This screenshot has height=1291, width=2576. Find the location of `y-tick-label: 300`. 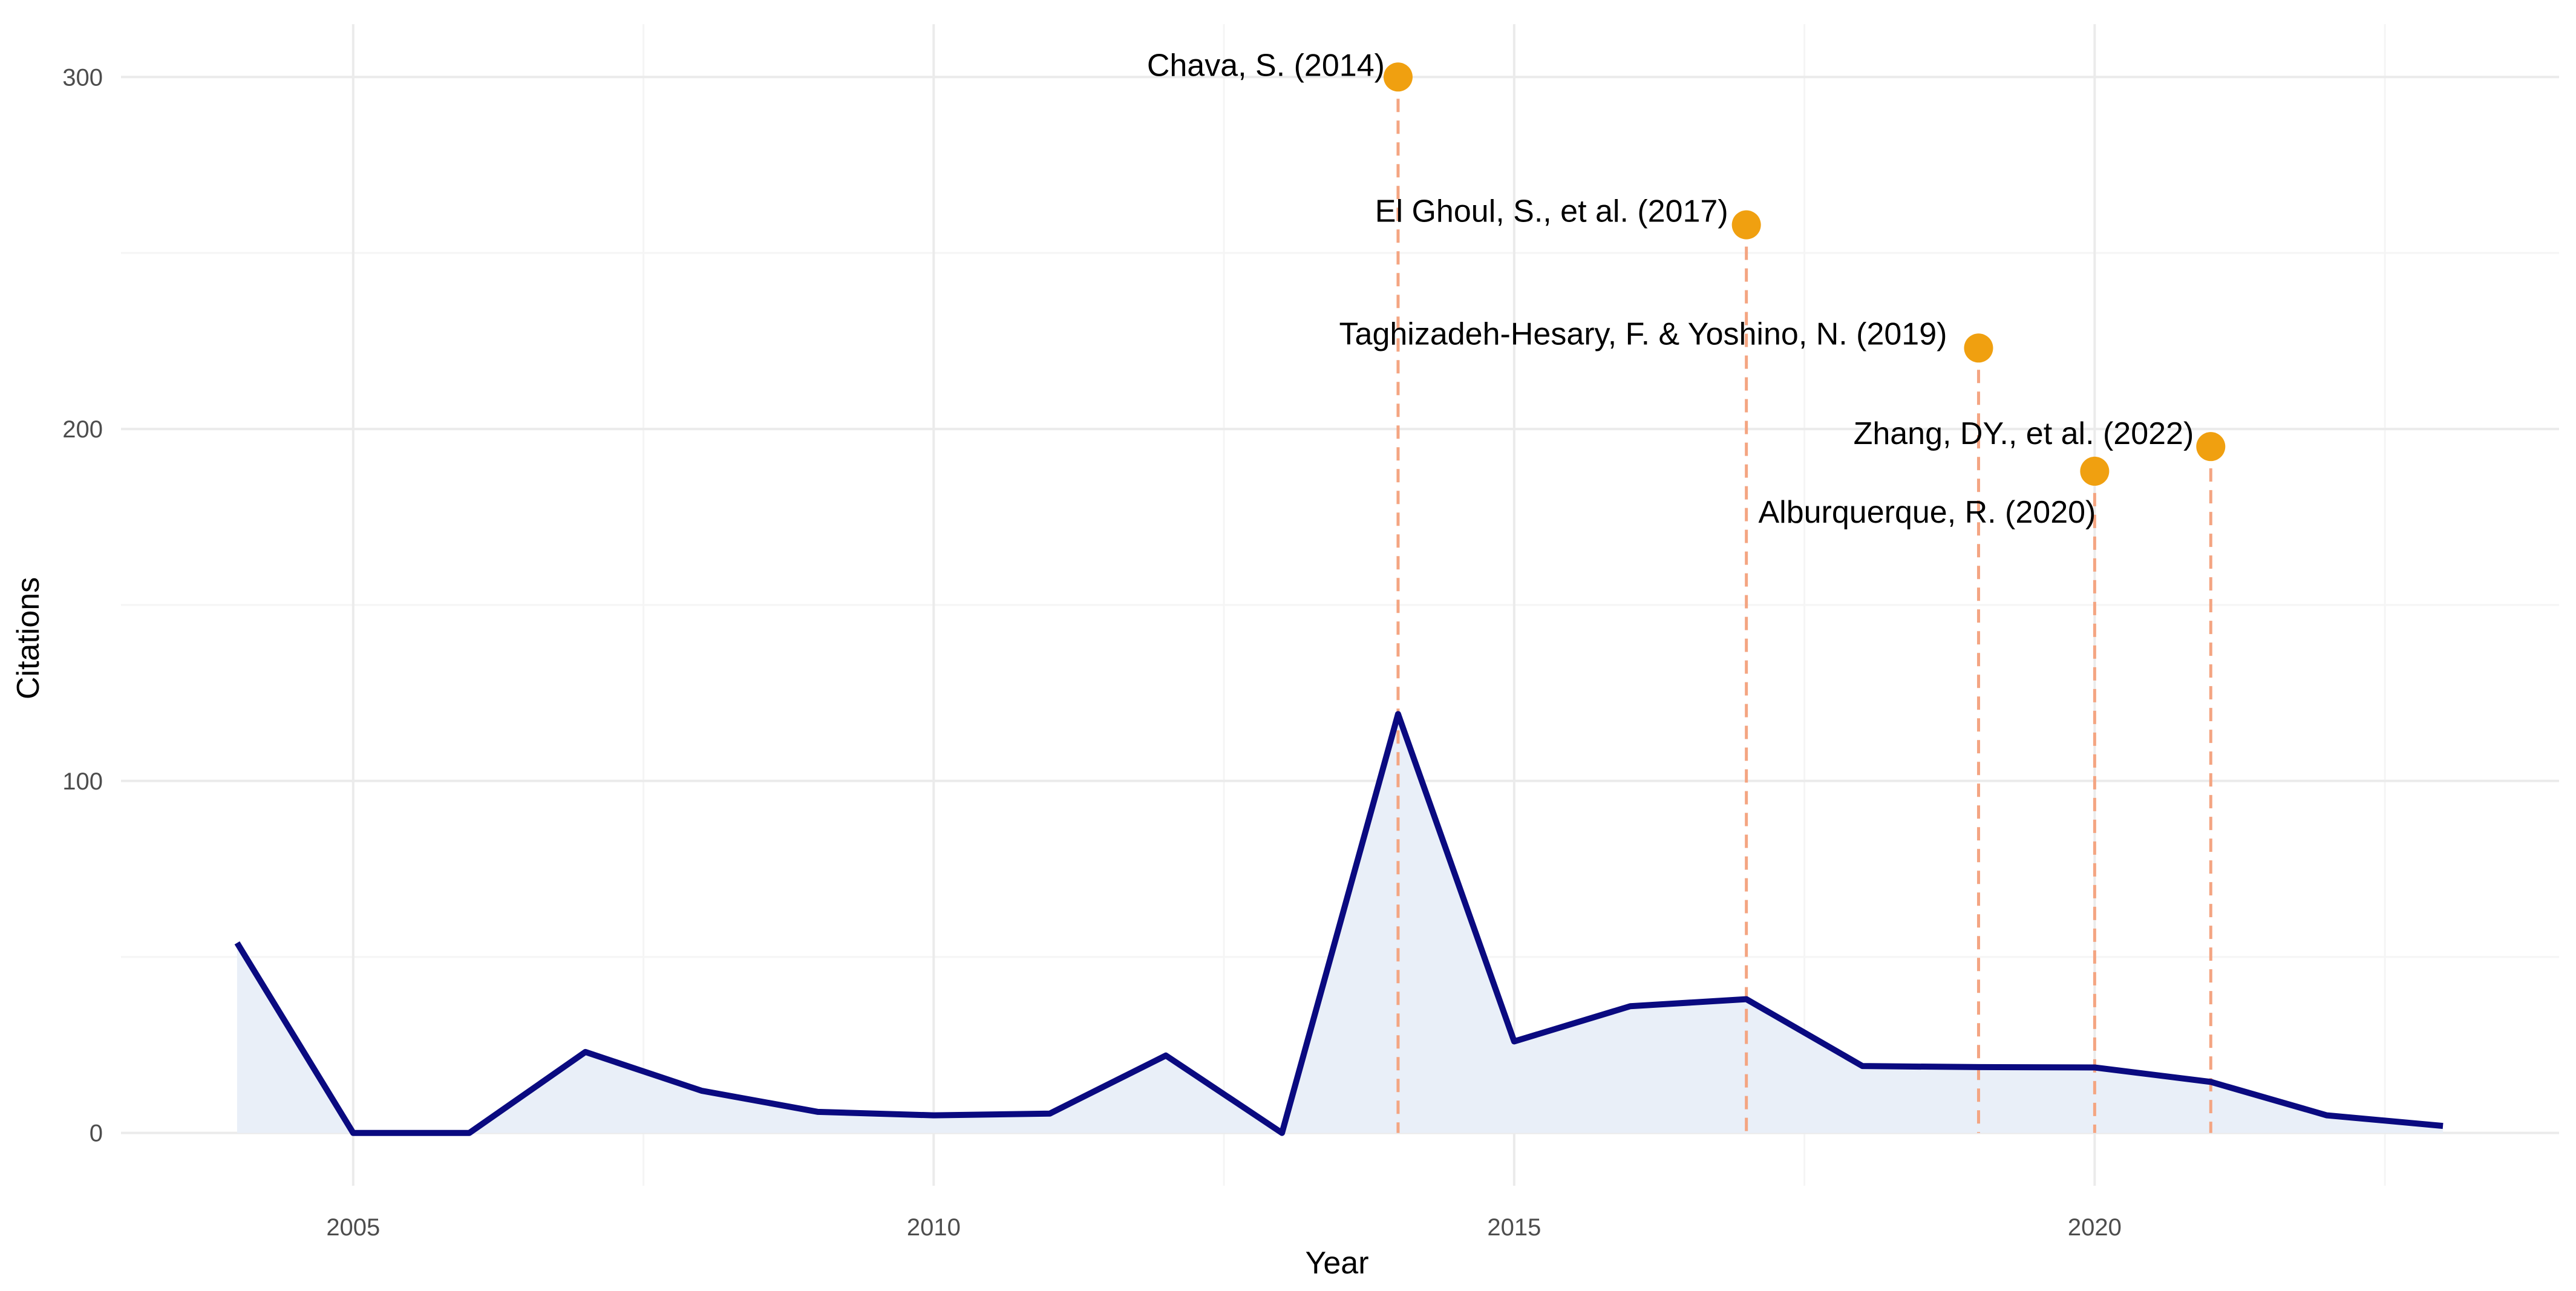

y-tick-label: 300 is located at coordinates (82, 77).